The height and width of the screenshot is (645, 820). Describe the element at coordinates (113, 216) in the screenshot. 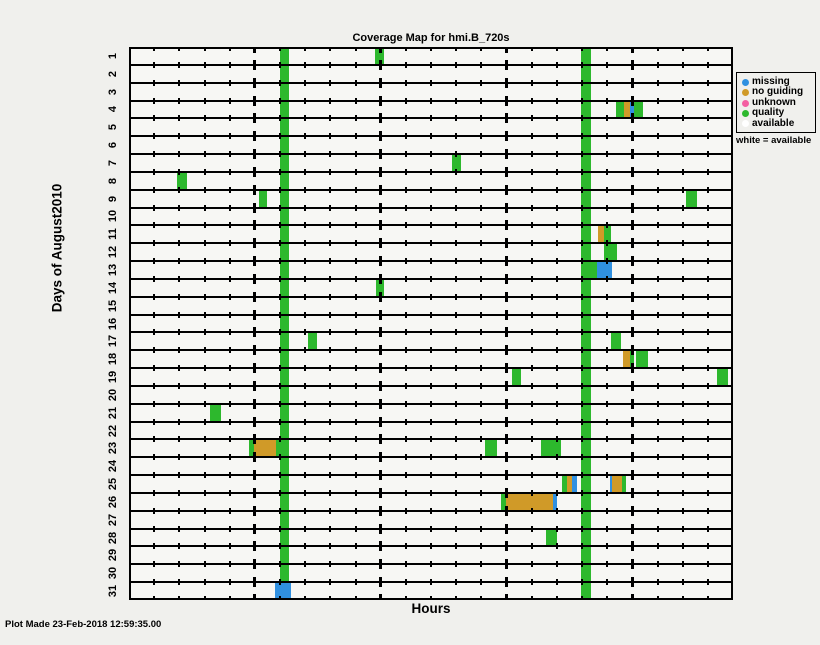

I see `day-tick-label: 10` at that location.